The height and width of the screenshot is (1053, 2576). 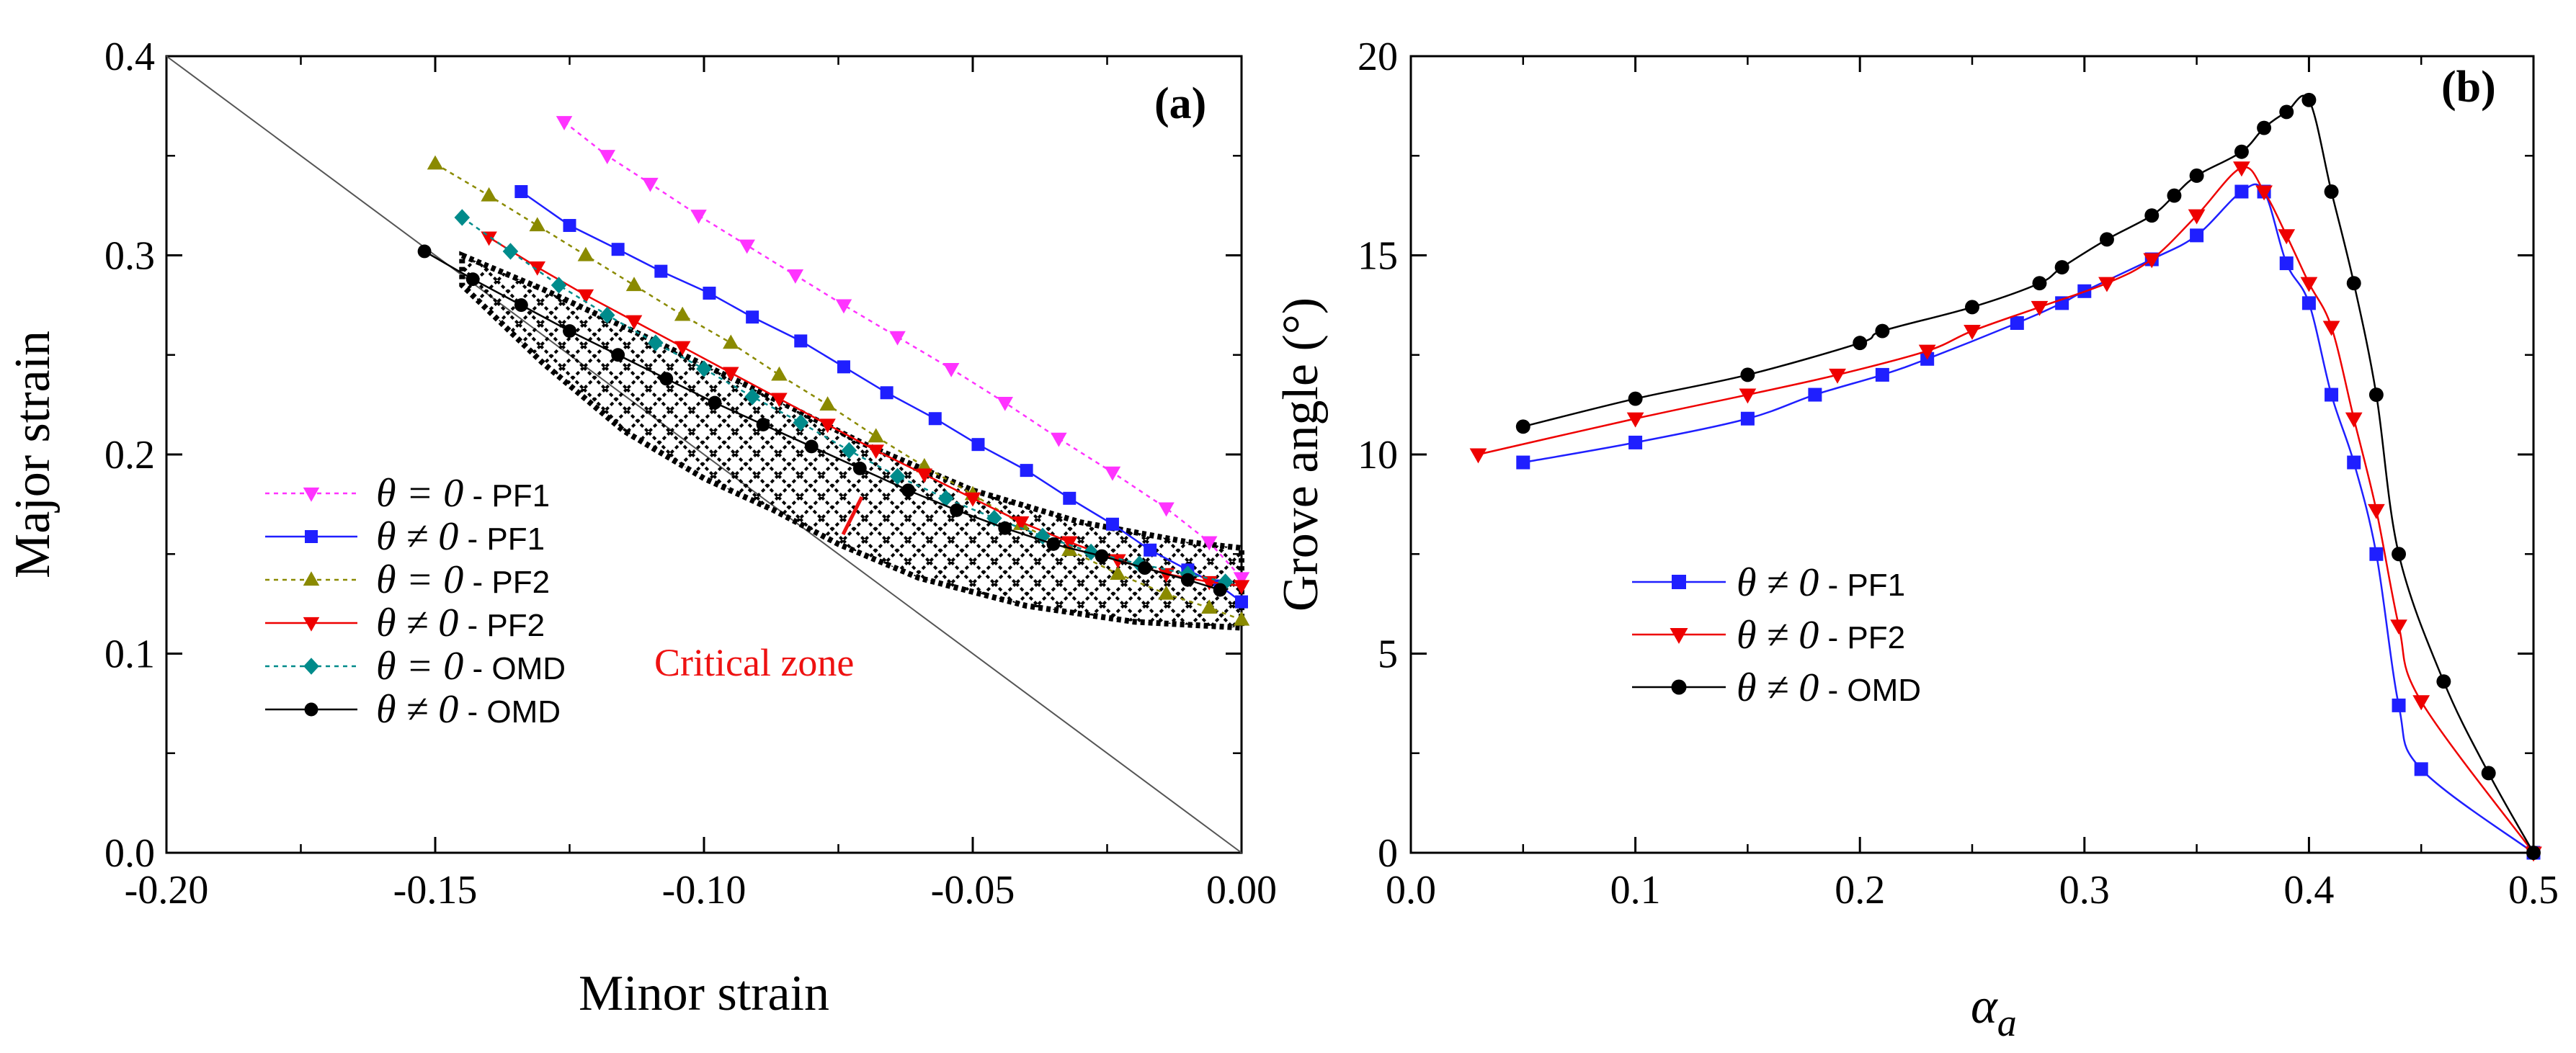 I want to click on panel-b-xtick-label: 0.5, so click(x=2533, y=890).